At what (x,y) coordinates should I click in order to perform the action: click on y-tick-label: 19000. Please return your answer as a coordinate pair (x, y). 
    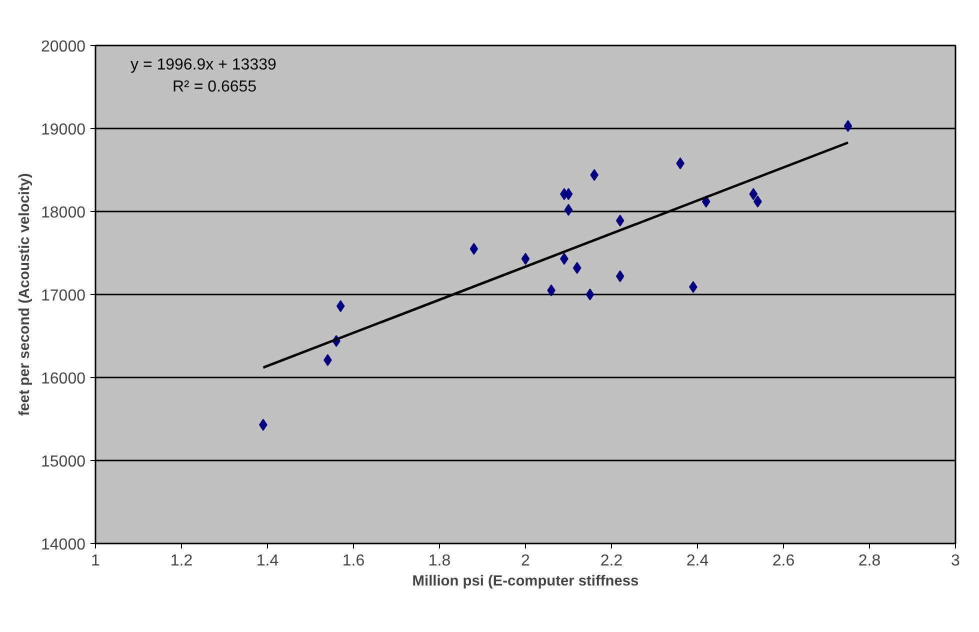
    Looking at the image, I should click on (63, 130).